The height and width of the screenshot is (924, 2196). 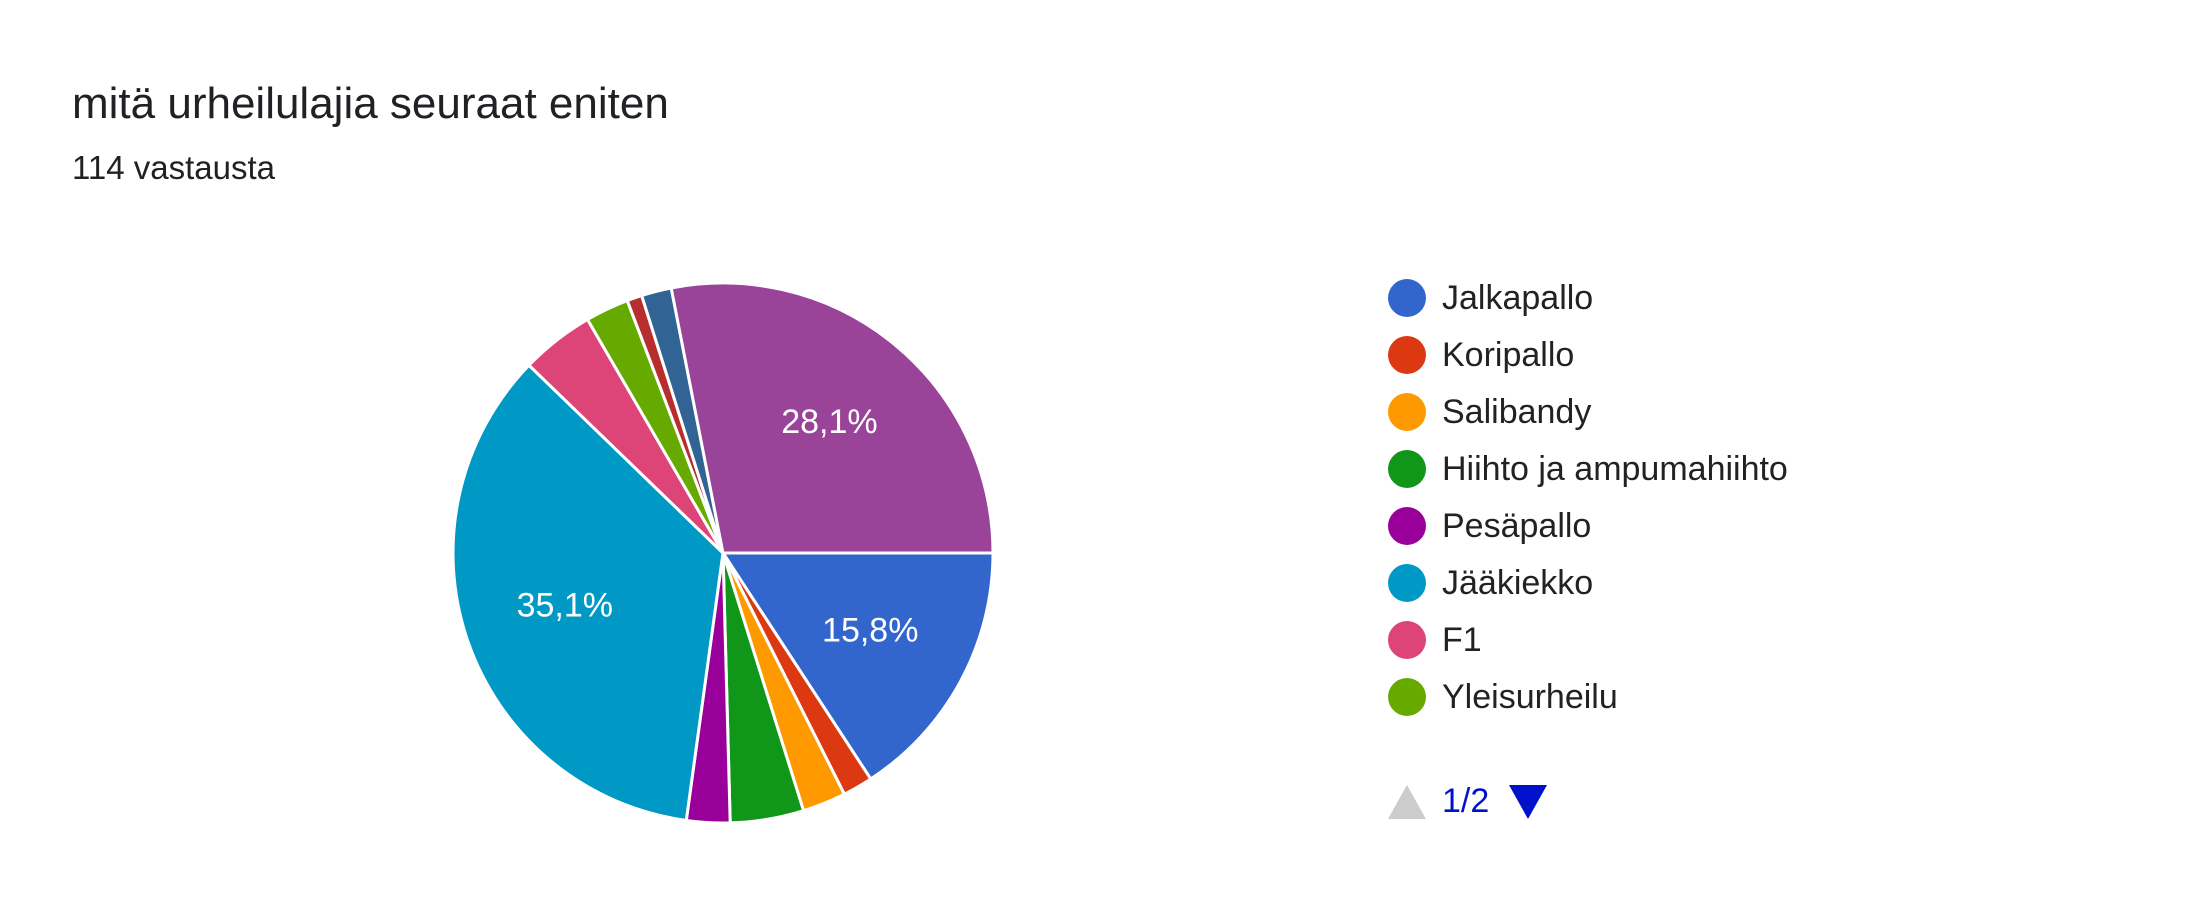 What do you see at coordinates (1407, 801) in the screenshot?
I see `triangle-up-icon` at bounding box center [1407, 801].